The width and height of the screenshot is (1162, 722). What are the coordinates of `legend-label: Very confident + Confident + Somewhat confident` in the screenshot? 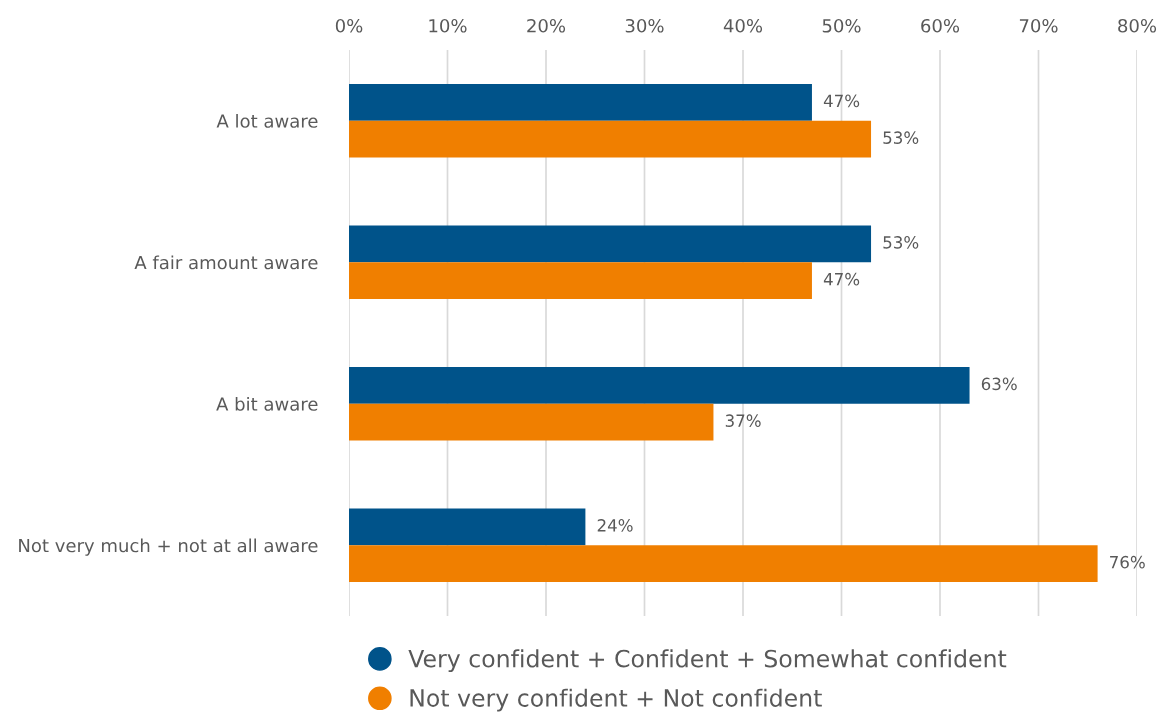 It's located at (707, 661).